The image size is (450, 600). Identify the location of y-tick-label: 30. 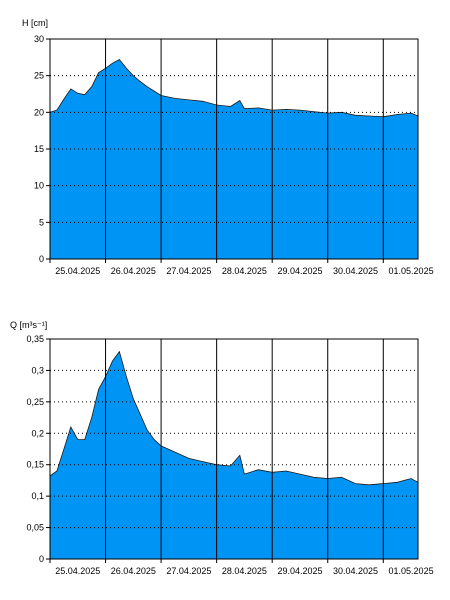
(39, 39).